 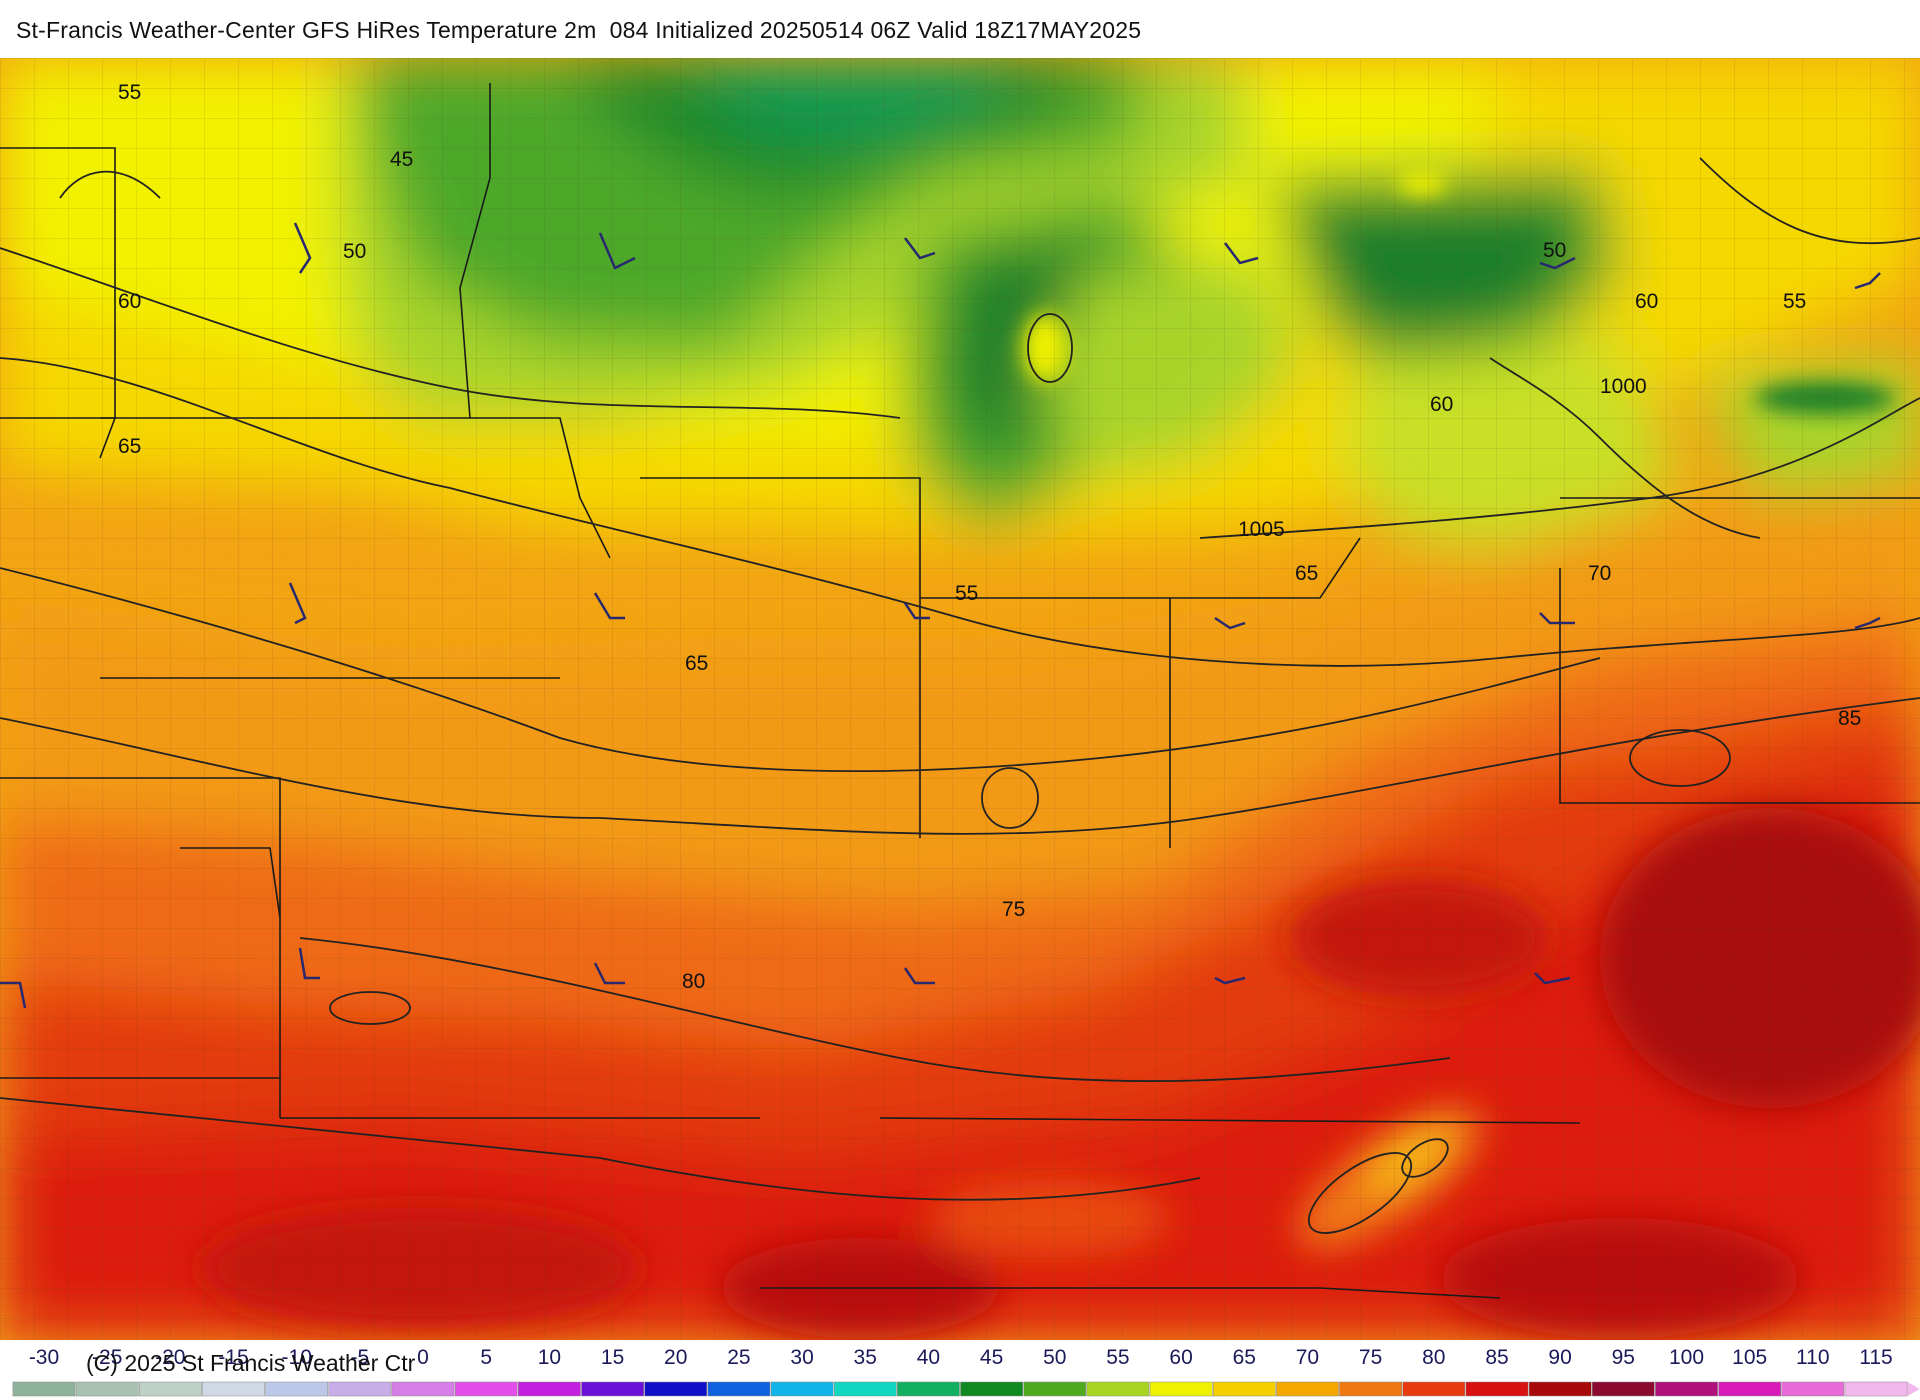 What do you see at coordinates (233, 1357) in the screenshot?
I see `legend-tick-label: -15` at bounding box center [233, 1357].